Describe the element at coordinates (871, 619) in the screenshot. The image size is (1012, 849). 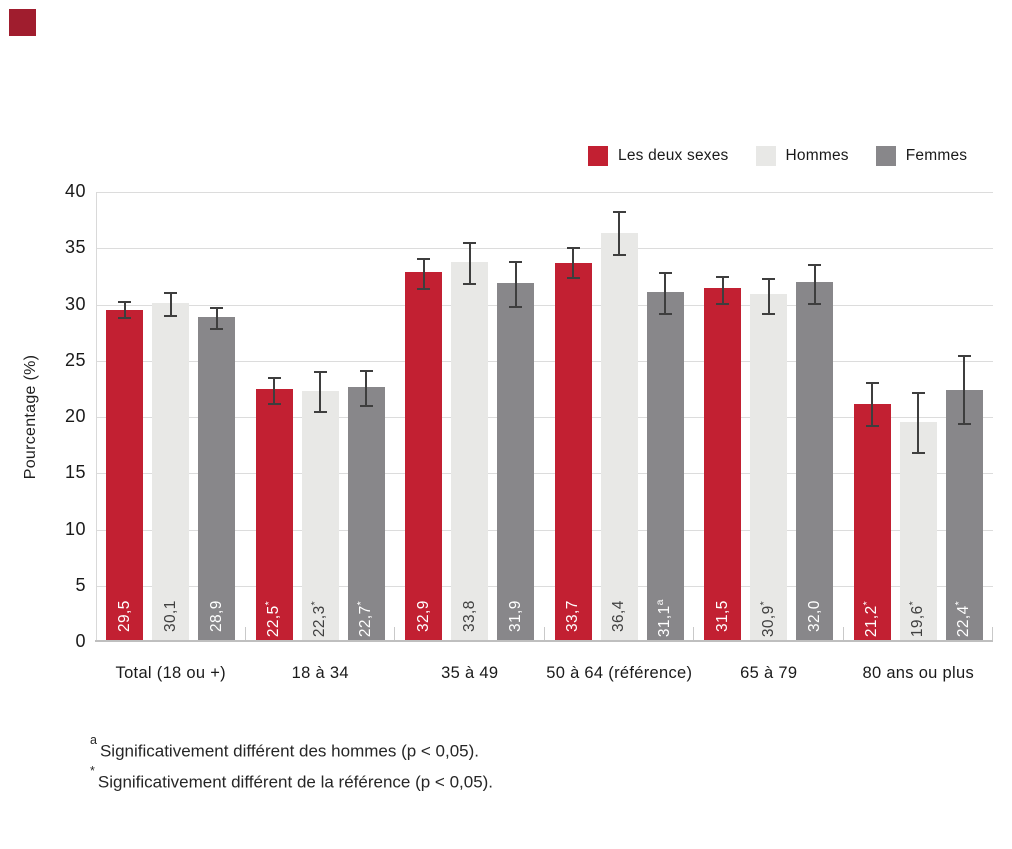
I see `bar-value-label: 21,2*` at that location.